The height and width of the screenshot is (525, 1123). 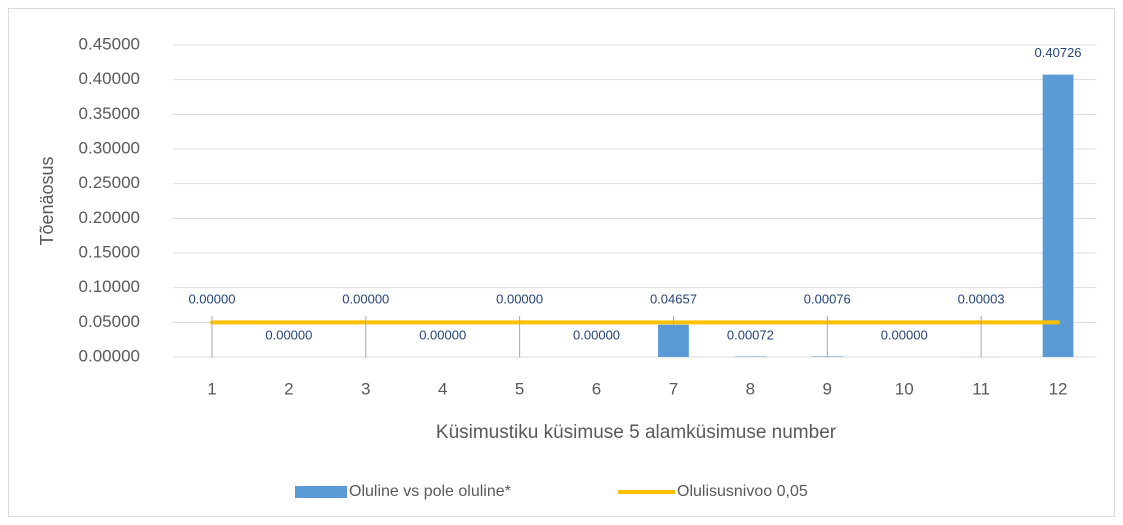 What do you see at coordinates (109, 182) in the screenshot?
I see `y-tick-label: 0.25000` at bounding box center [109, 182].